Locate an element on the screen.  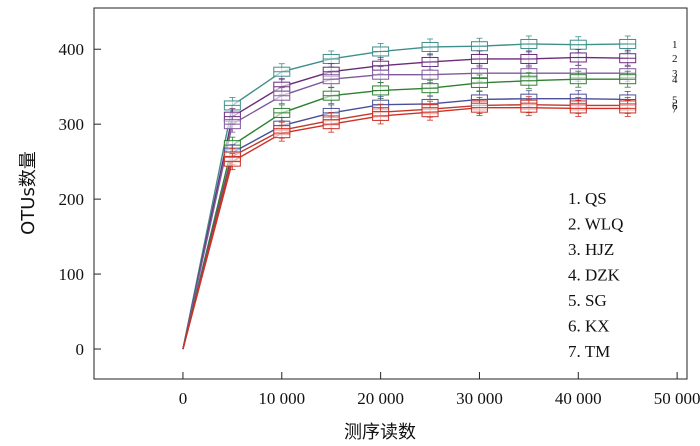
legend-item: 3. HJZ is located at coordinates (591, 249).